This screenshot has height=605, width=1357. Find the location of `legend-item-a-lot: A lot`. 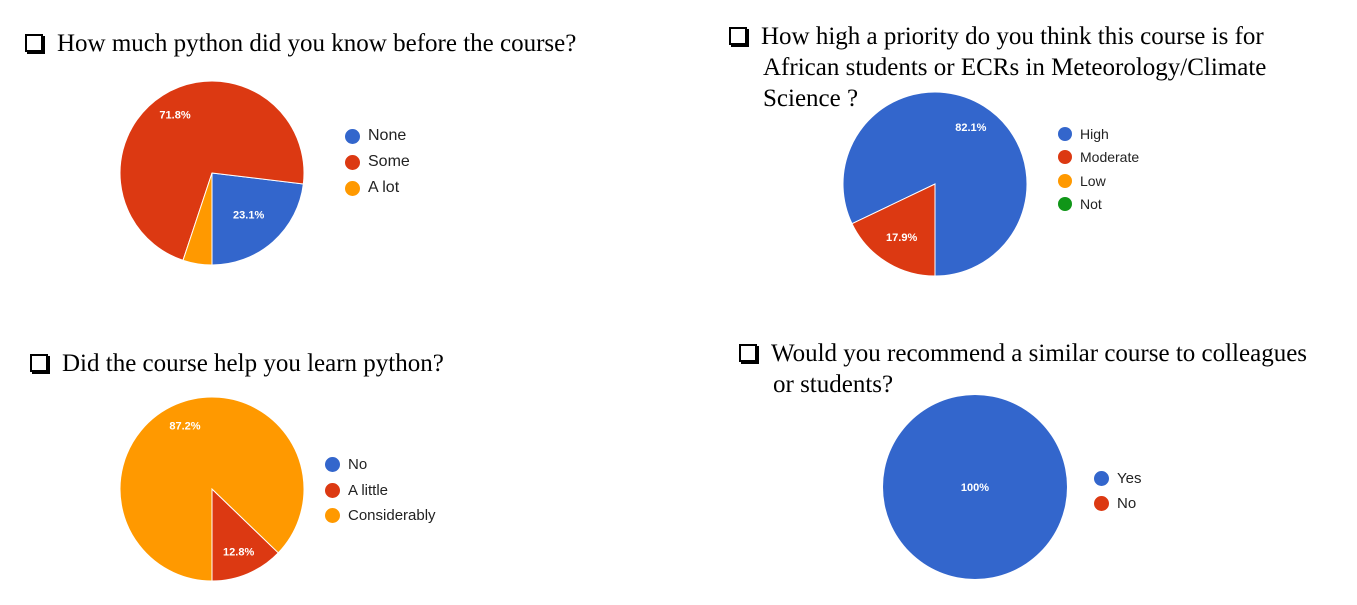

legend-item-a-lot: A lot is located at coordinates (377, 188).